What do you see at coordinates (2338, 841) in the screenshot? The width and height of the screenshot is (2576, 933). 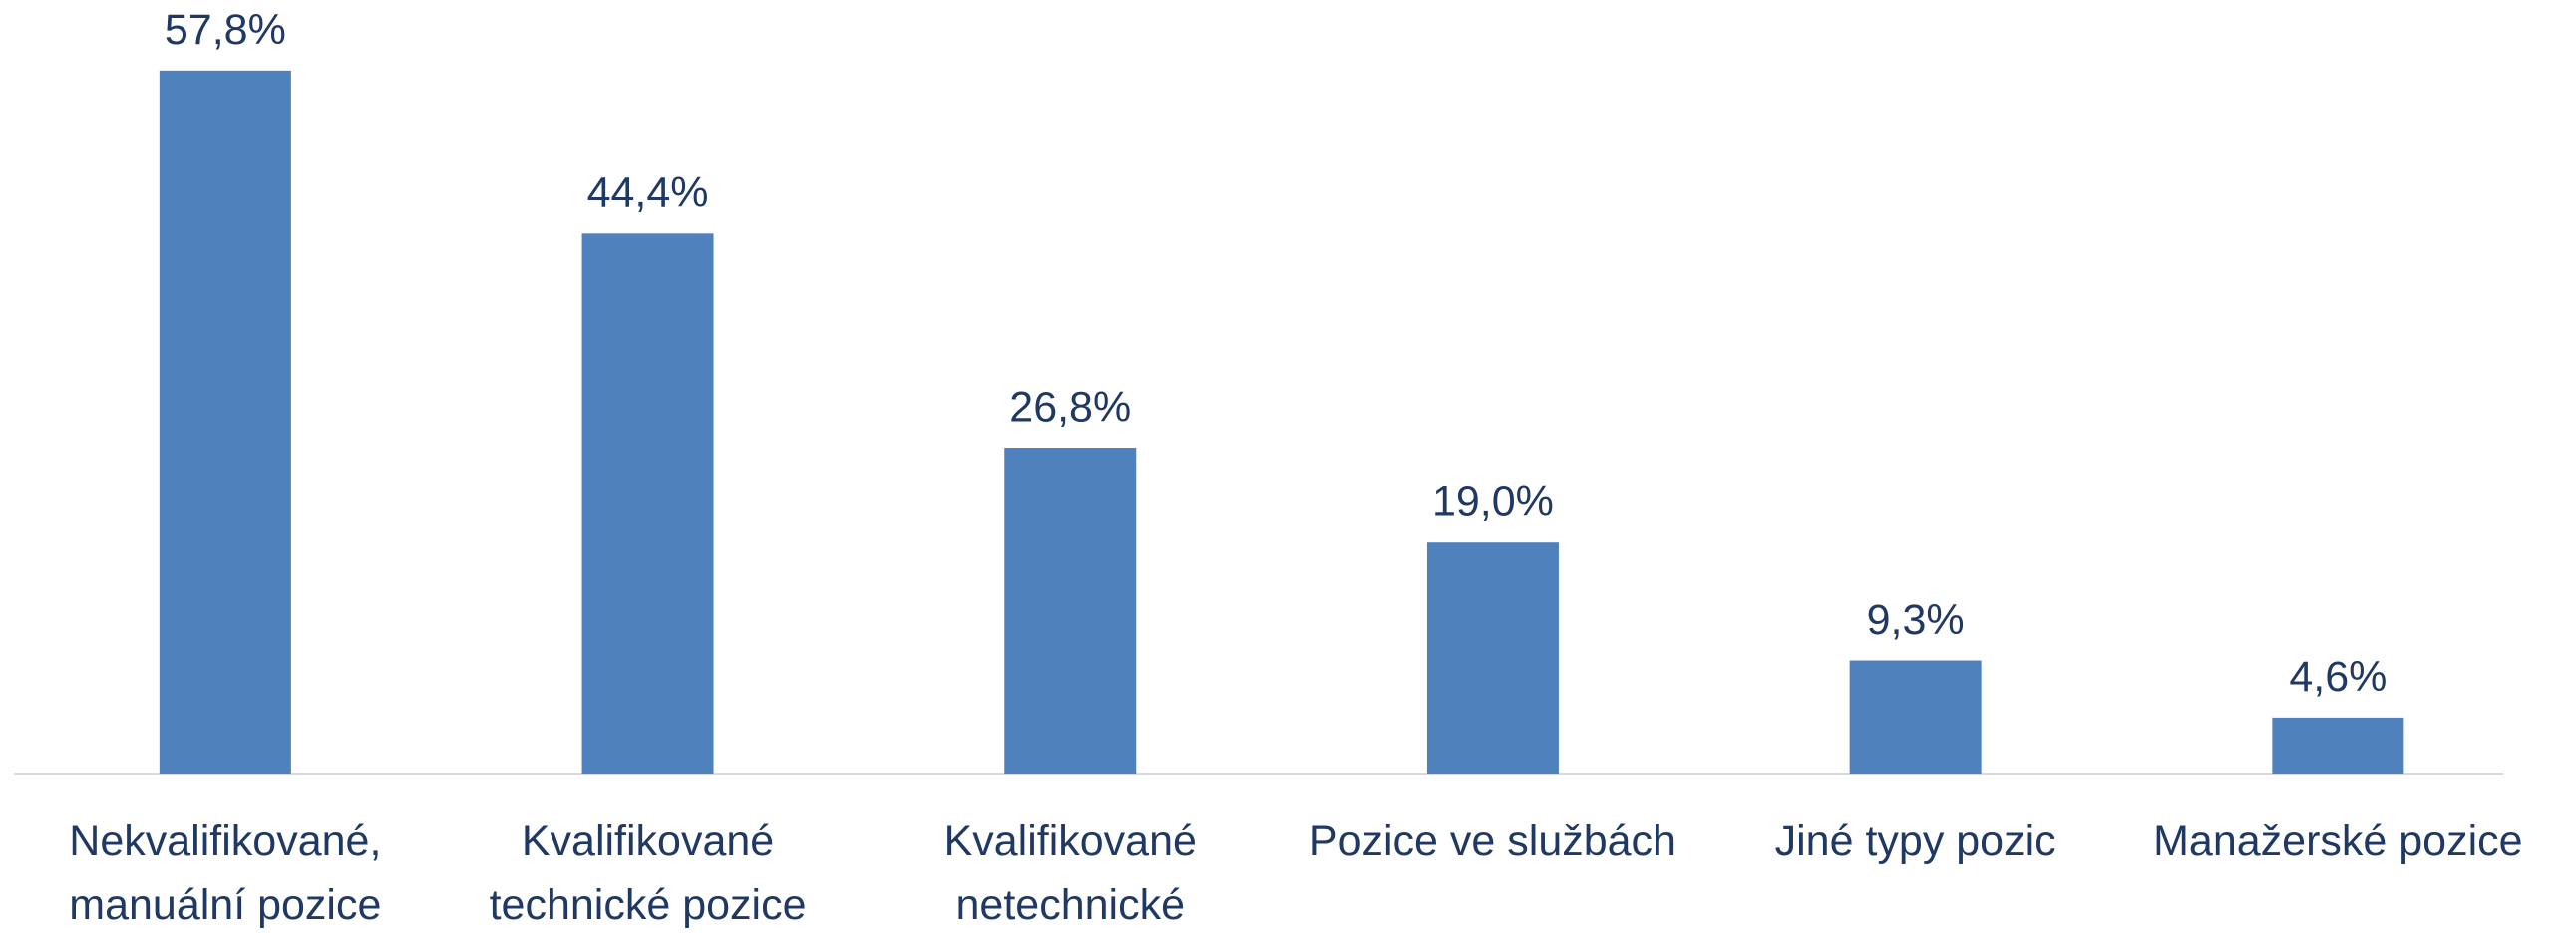 I see `x-tick-label: Manažerské pozice` at bounding box center [2338, 841].